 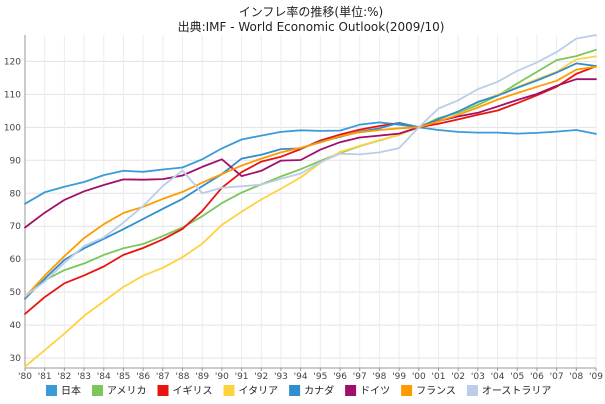 I want to click on legend-label: フランス, so click(x=436, y=391).